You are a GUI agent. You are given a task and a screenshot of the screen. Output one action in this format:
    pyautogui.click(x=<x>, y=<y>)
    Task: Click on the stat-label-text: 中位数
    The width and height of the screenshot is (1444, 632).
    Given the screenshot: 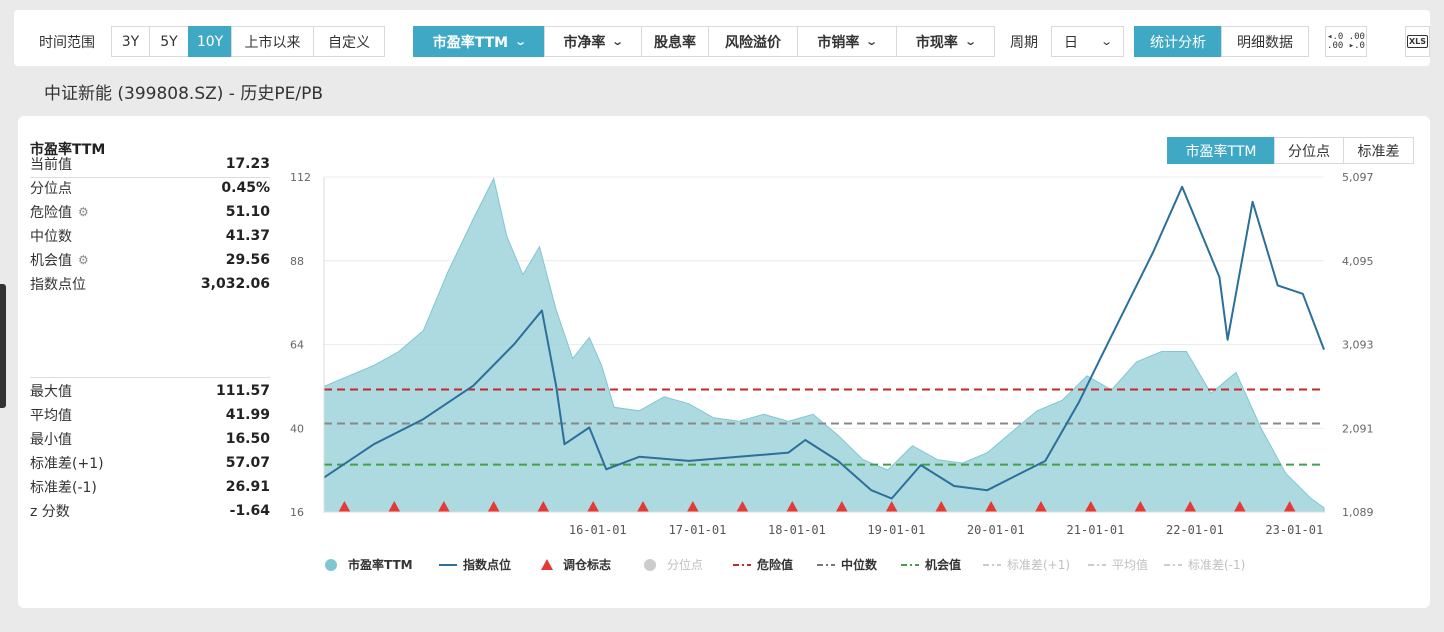 What is the action you would take?
    pyautogui.click(x=51, y=237)
    